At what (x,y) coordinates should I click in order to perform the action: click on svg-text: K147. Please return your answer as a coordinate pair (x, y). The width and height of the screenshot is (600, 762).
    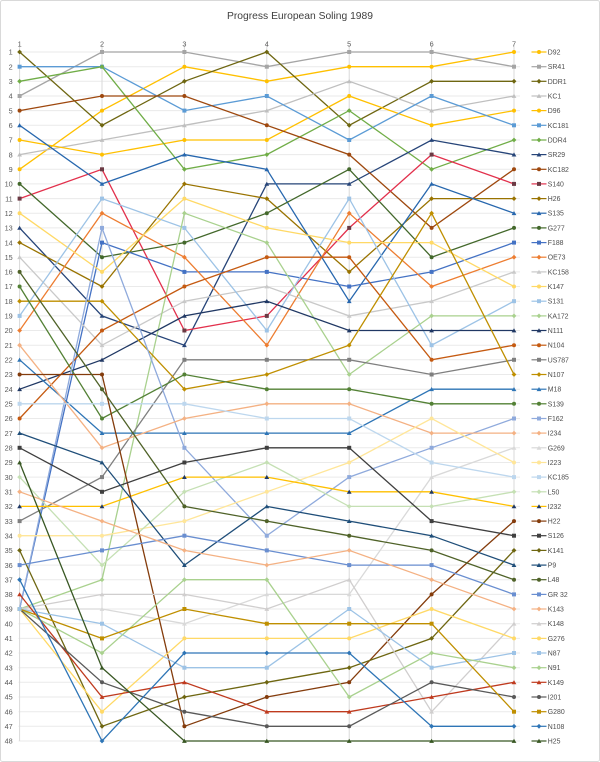
    Looking at the image, I should click on (556, 287).